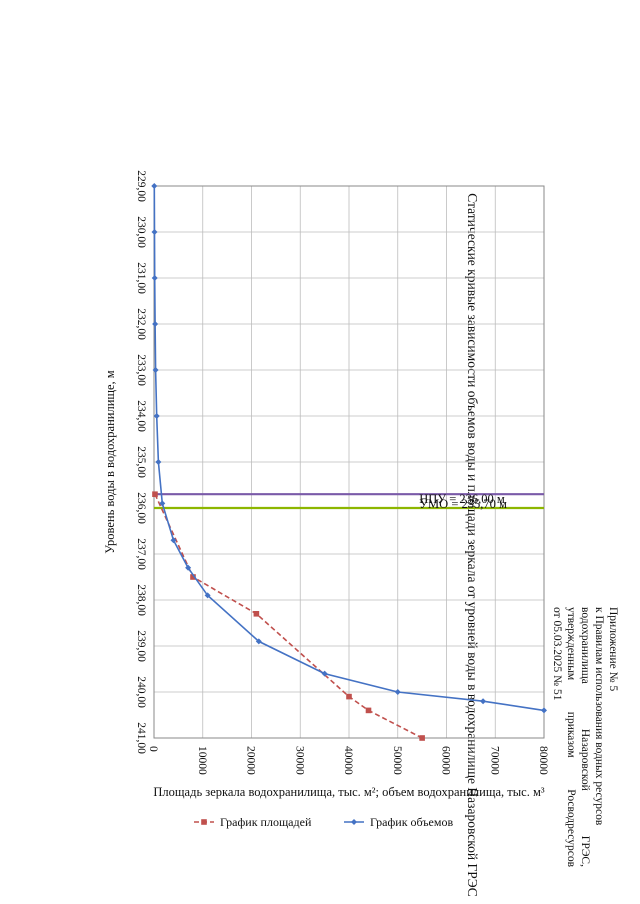  What do you see at coordinates (110, 462) in the screenshot?
I see `y-axis-label: Уровень воды в водохранилище, м` at bounding box center [110, 462].